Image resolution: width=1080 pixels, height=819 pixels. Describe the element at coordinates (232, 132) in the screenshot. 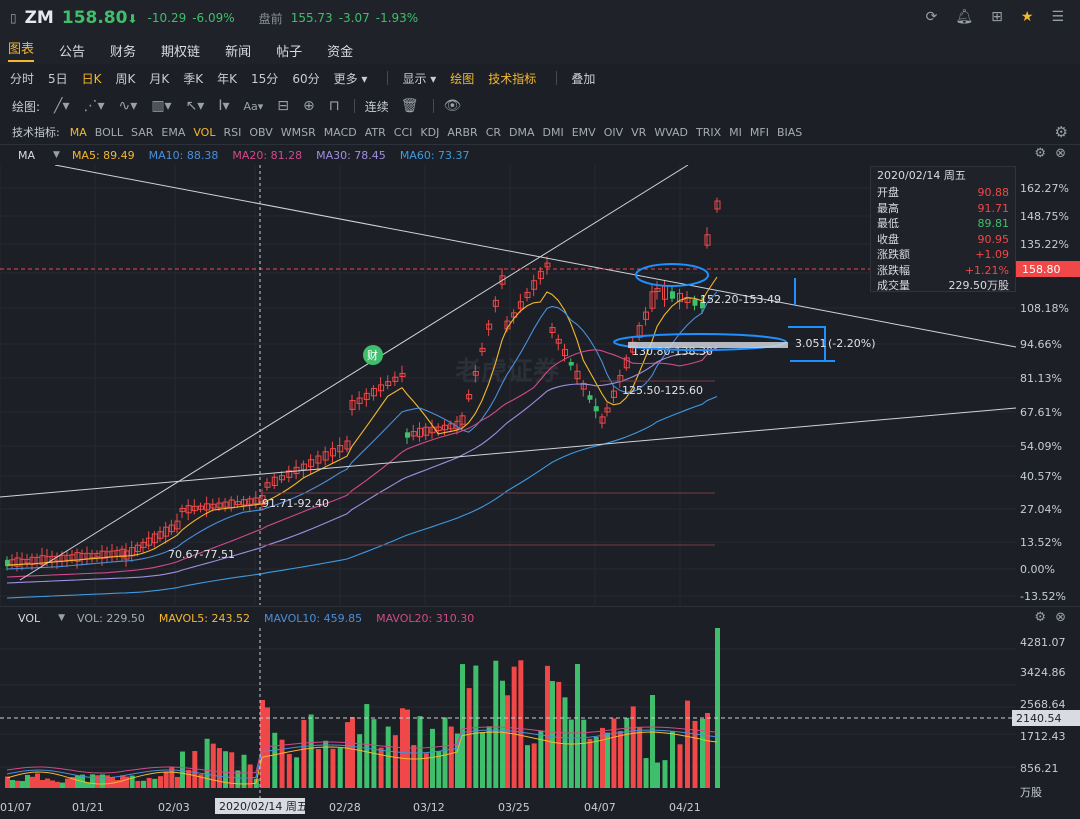

I see `indicator-rsi: RSI` at that location.